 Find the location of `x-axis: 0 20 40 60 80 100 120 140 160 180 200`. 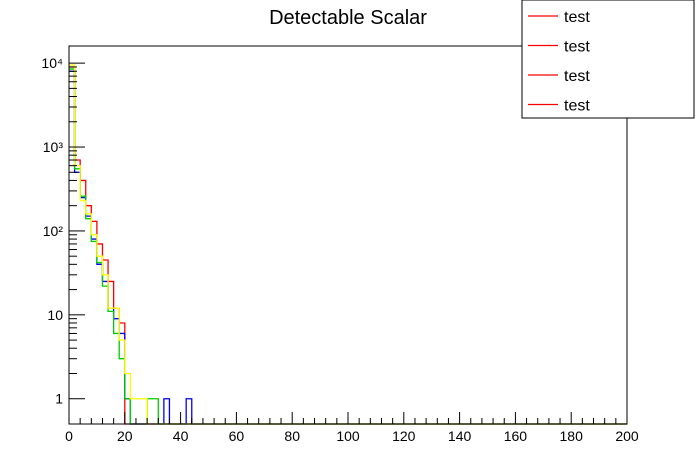

x-axis: 0 20 40 60 80 100 120 140 160 180 200 is located at coordinates (352, 428).